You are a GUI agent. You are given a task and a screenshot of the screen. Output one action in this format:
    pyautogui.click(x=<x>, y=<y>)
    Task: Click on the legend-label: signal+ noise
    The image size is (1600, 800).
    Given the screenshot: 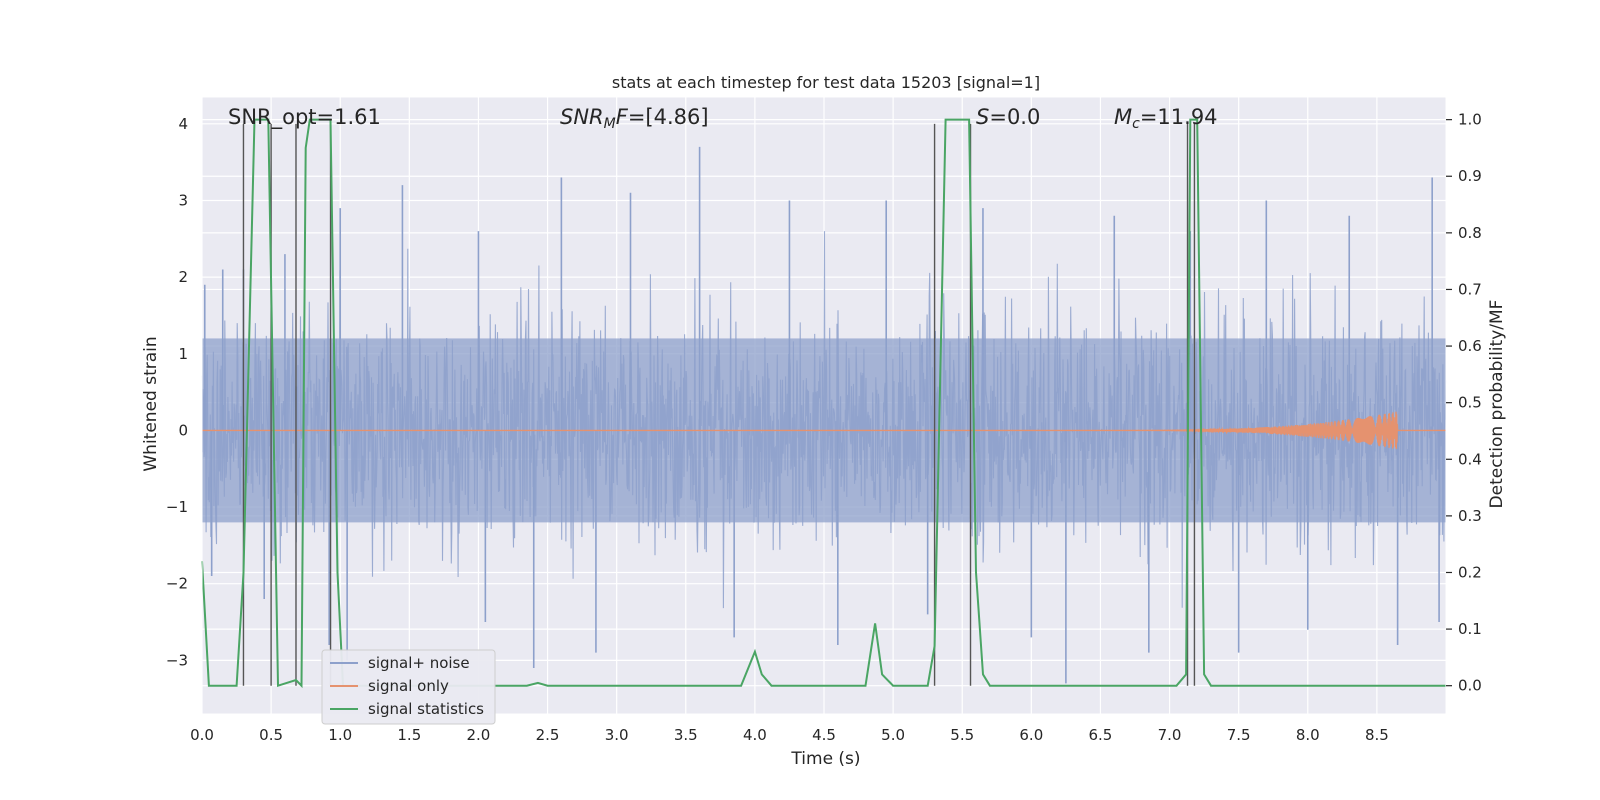 What is the action you would take?
    pyautogui.click(x=419, y=663)
    